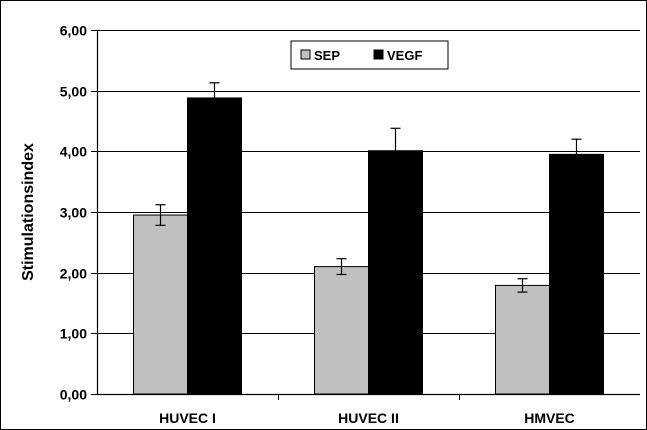  Describe the element at coordinates (368, 418) in the screenshot. I see `x-tick-label: HUVEC II` at that location.